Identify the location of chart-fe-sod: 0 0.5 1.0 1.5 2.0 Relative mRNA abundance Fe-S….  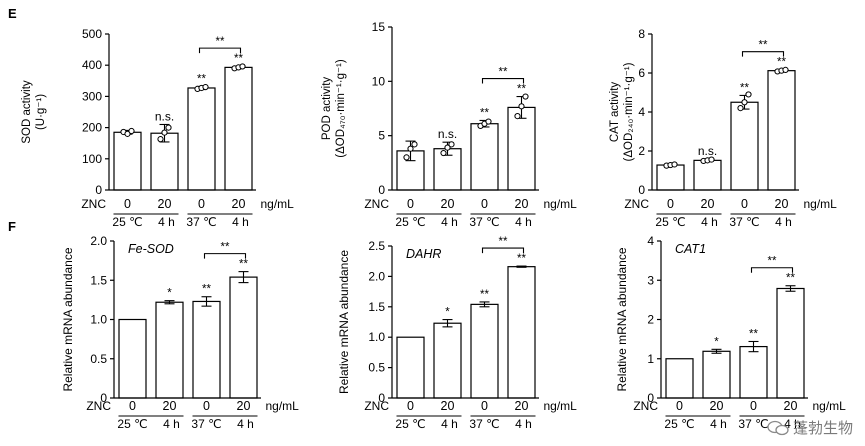
(180, 332).